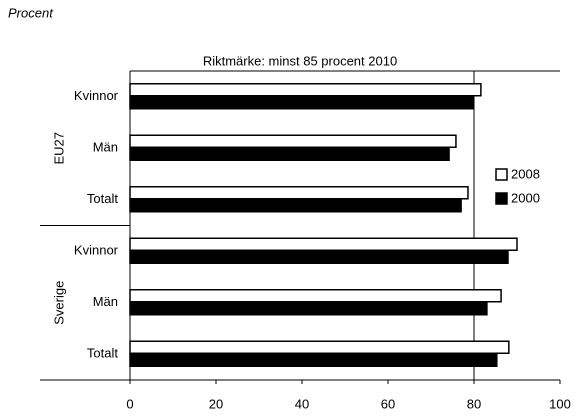 The height and width of the screenshot is (419, 576). Describe the element at coordinates (302, 403) in the screenshot. I see `x-tick-label: 40` at that location.